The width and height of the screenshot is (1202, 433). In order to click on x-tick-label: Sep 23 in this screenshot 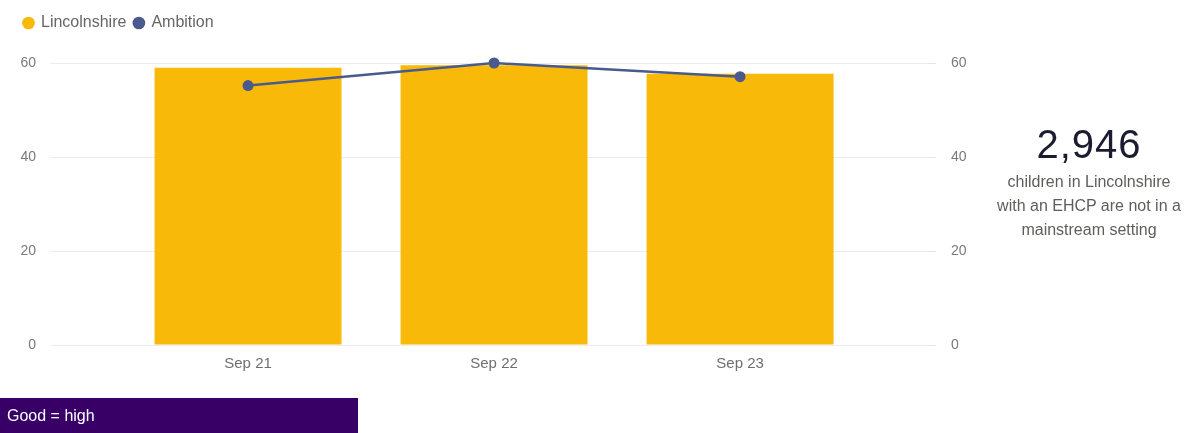, I will do `click(740, 363)`.